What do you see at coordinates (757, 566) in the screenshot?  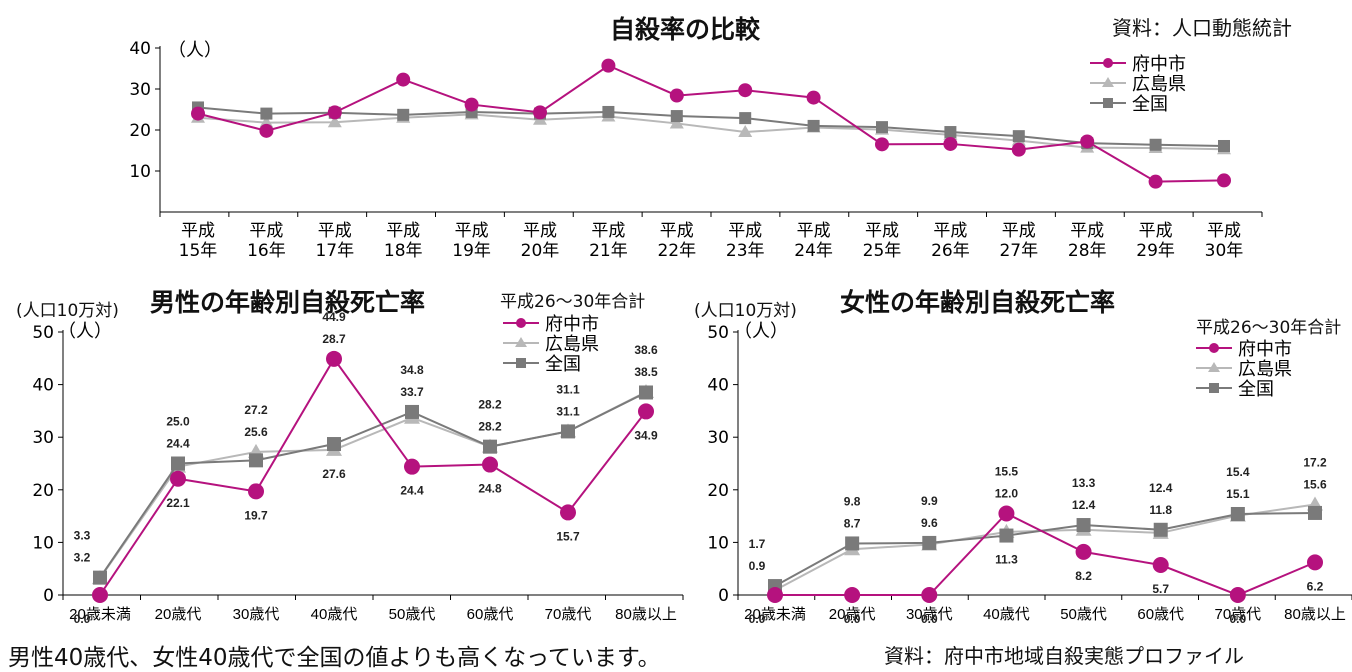 I see `chart3-data-label: 0.9` at bounding box center [757, 566].